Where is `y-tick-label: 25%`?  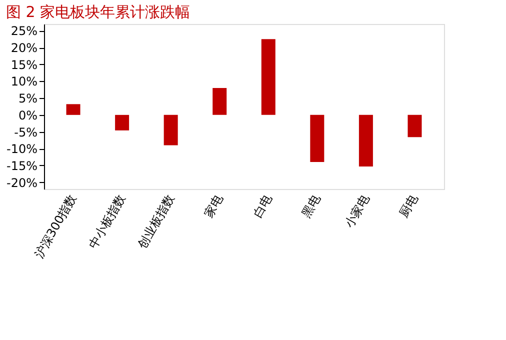
y-tick-label: 25% is located at coordinates (24, 31).